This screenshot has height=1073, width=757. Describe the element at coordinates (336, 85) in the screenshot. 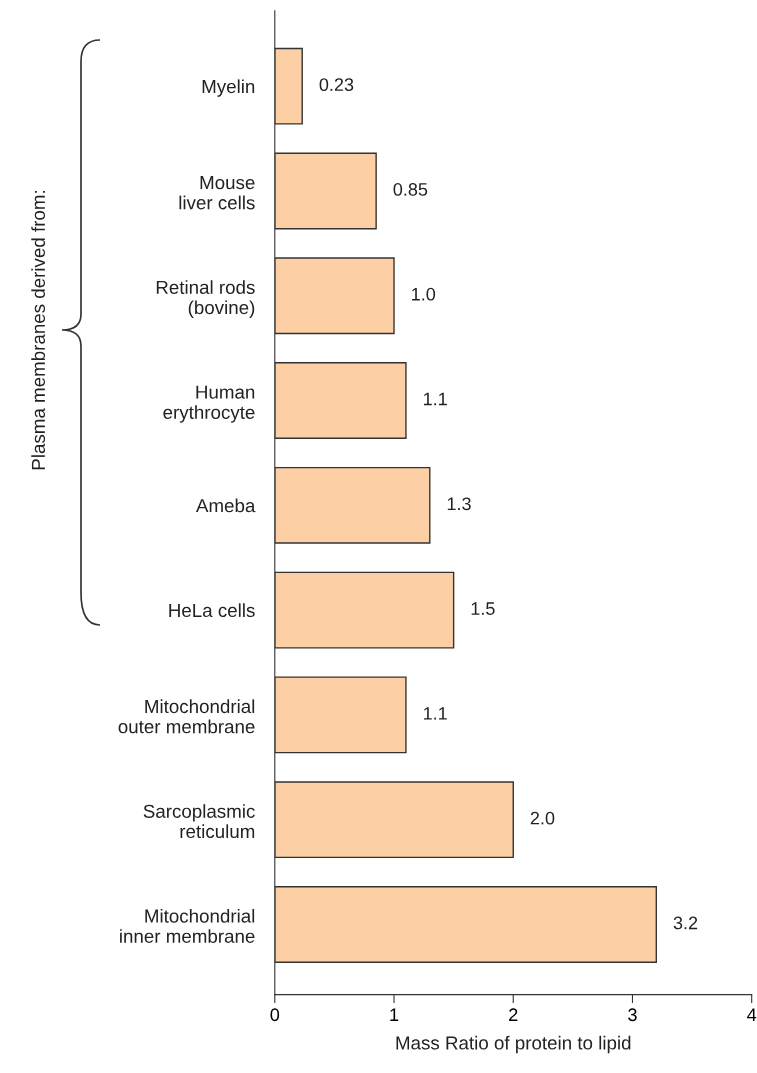

I see `data-label: 0.23` at that location.